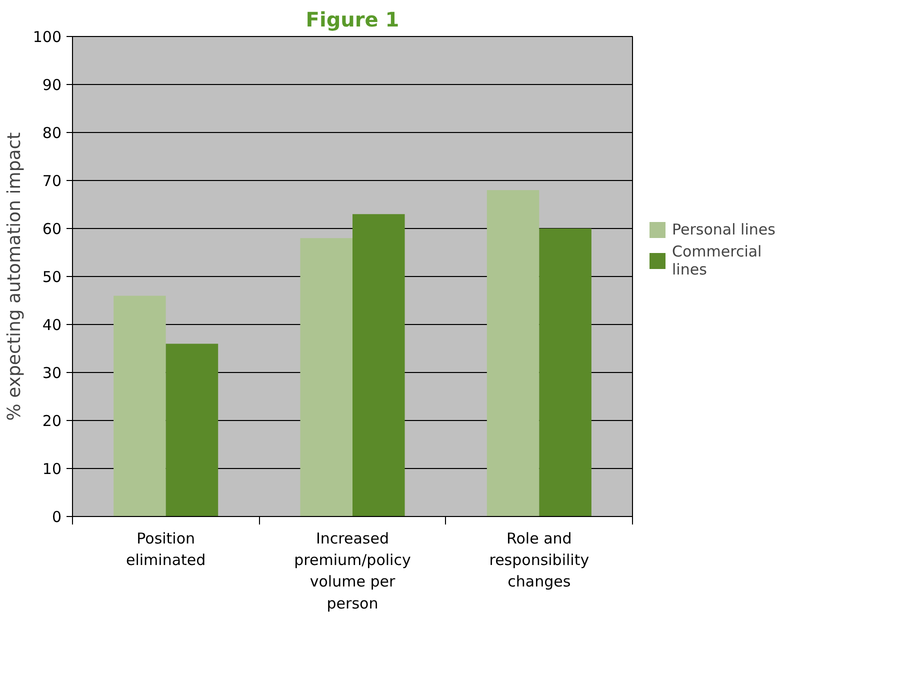 The image size is (902, 673). What do you see at coordinates (52, 277) in the screenshot?
I see `y-tick-label: 50` at bounding box center [52, 277].